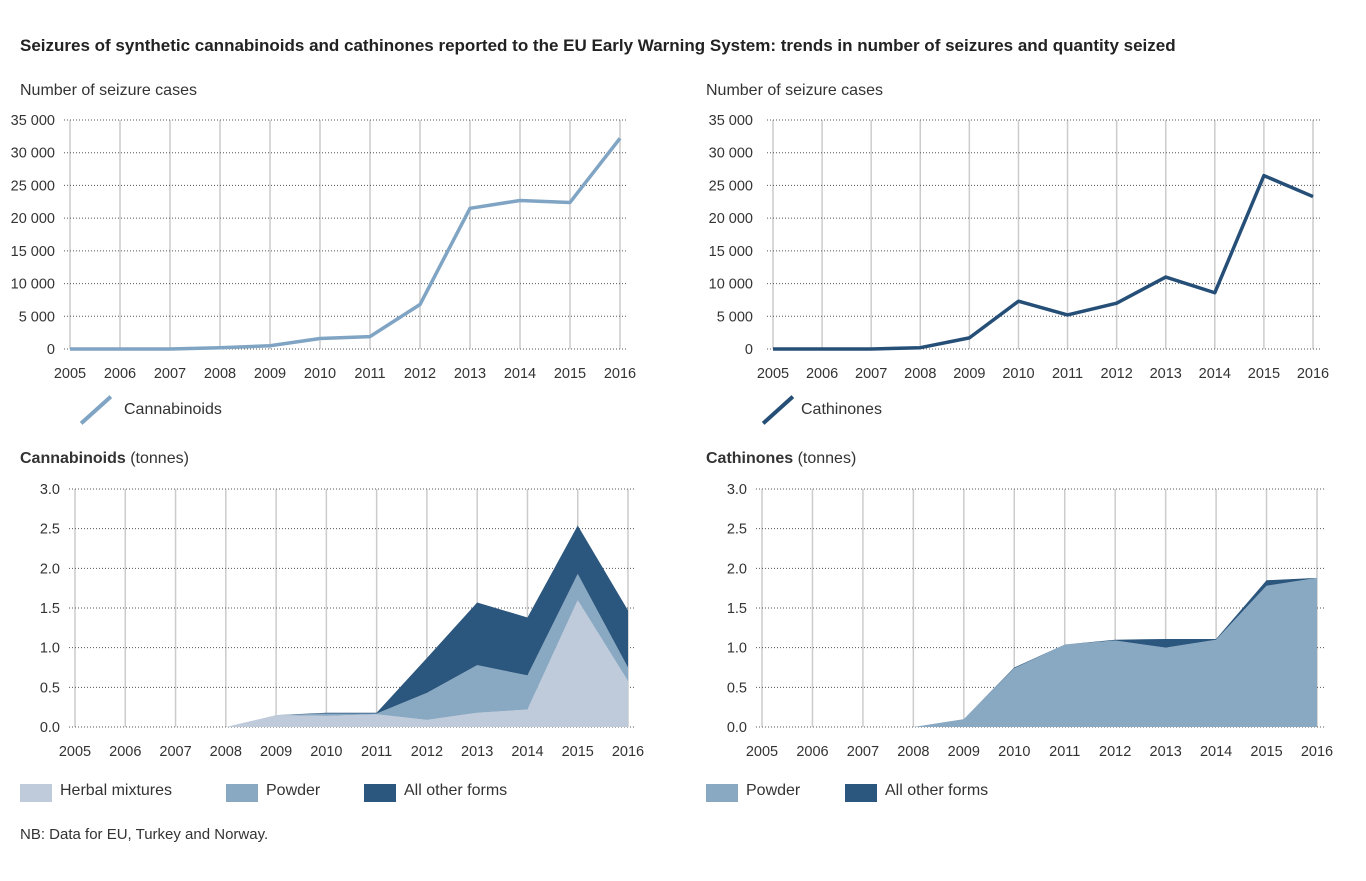 The width and height of the screenshot is (1366, 881). I want to click on chart3-x-tick-label: 2007, so click(175, 752).